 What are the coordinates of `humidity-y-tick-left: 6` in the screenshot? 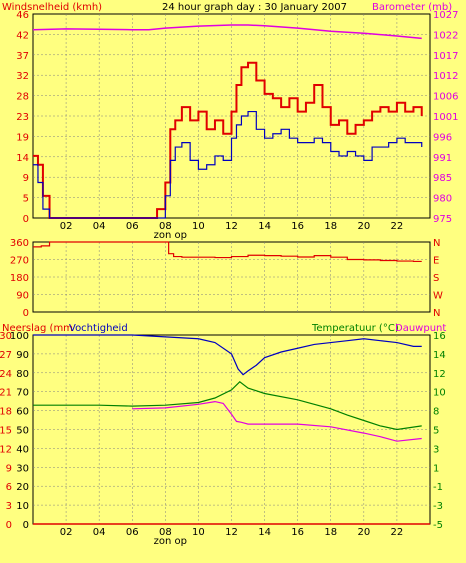 It's located at (9, 487).